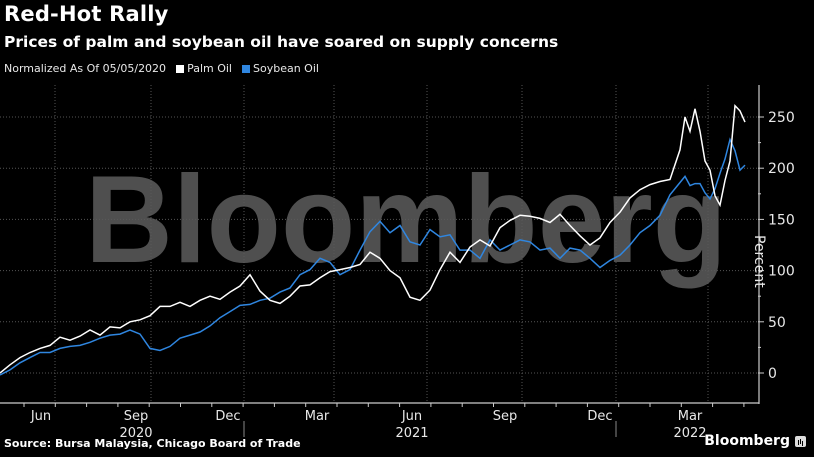 This screenshot has height=457, width=814. What do you see at coordinates (759, 261) in the screenshot?
I see `y-axis-label: Percent` at bounding box center [759, 261].